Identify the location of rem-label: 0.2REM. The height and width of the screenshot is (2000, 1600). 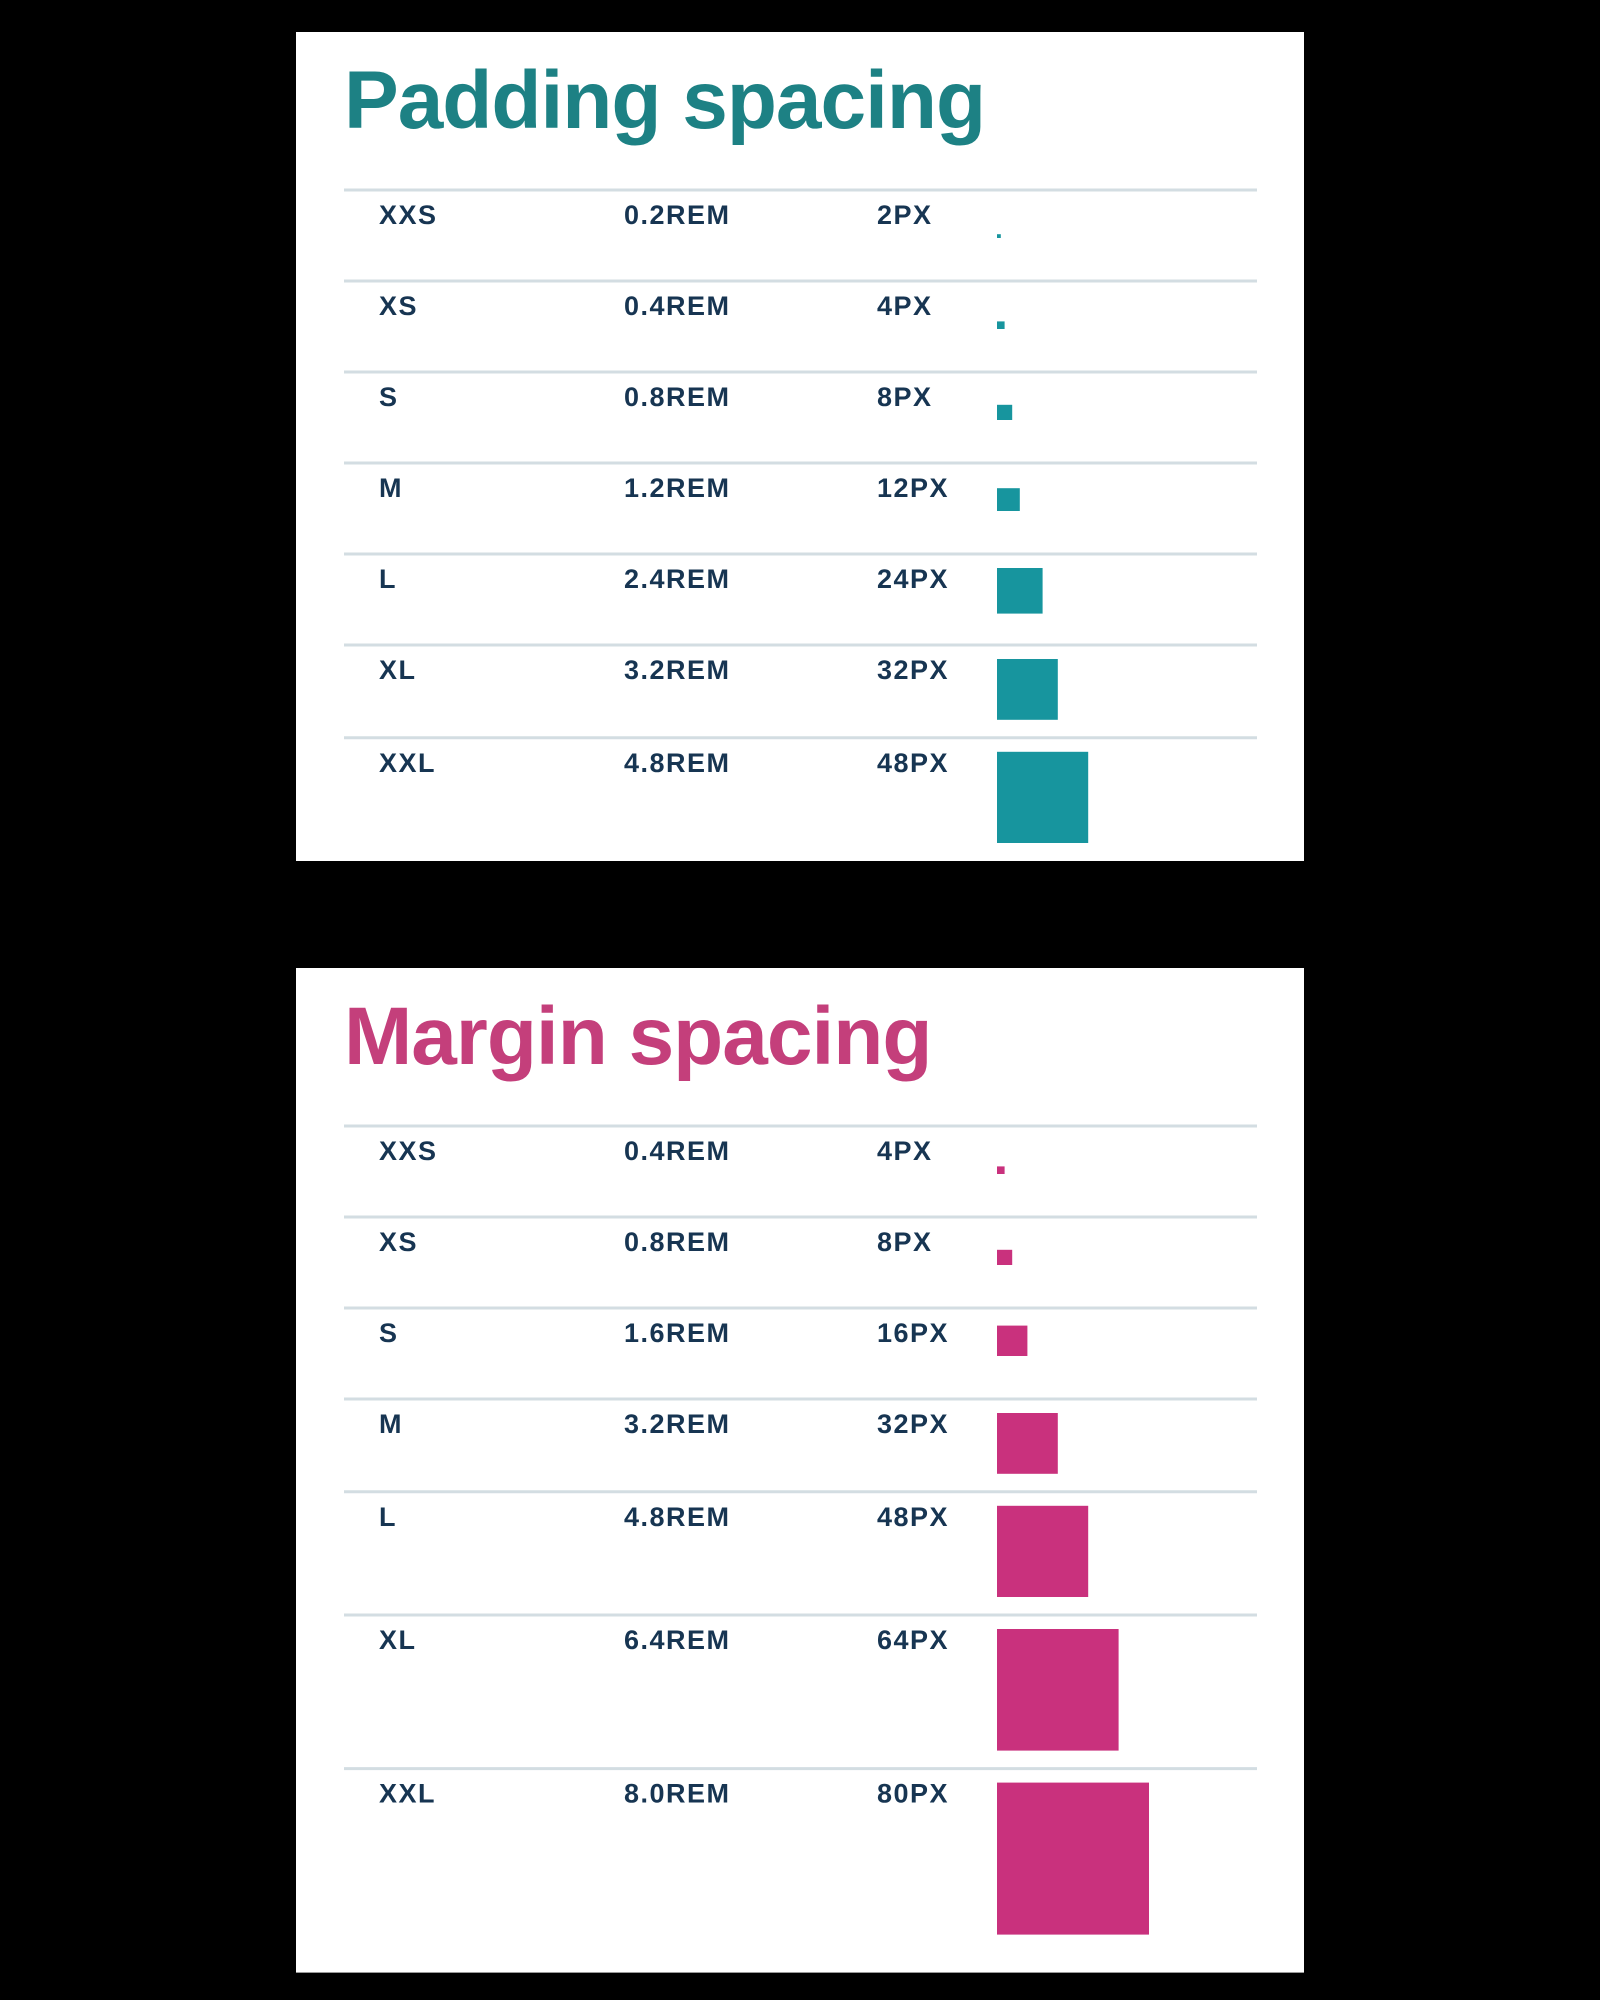
(677, 215).